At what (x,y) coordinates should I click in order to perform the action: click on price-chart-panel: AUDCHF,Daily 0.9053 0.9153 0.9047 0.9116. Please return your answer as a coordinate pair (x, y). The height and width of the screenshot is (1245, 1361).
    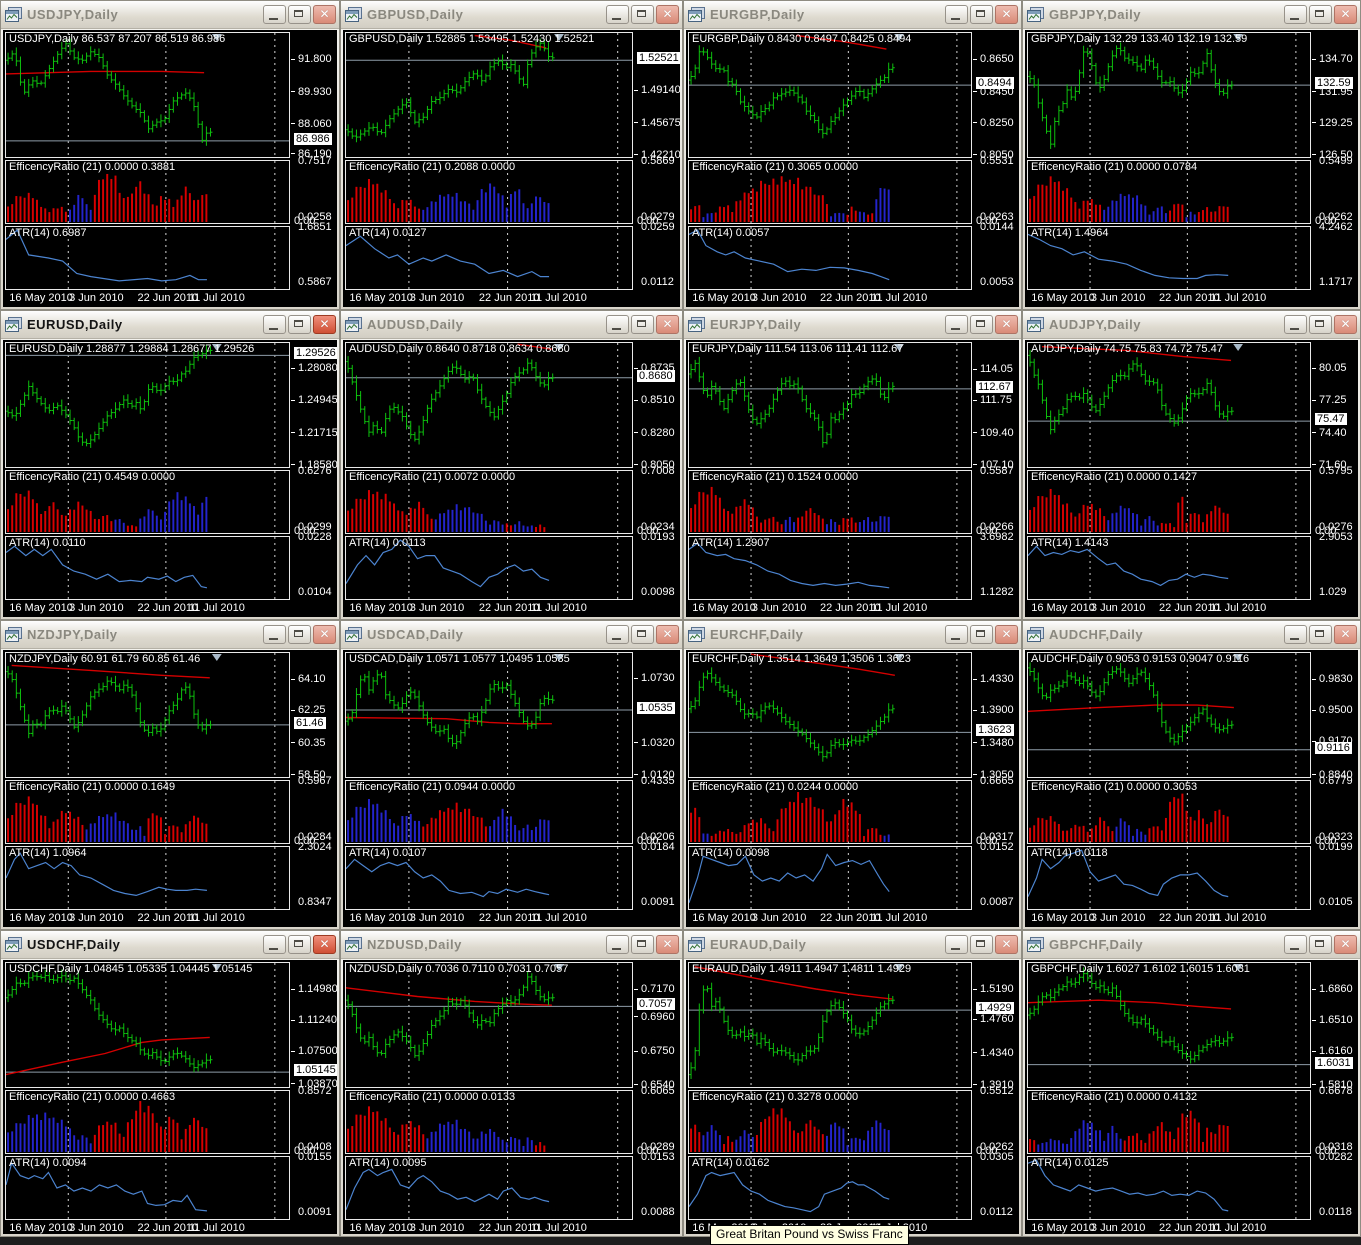
    Looking at the image, I should click on (1169, 715).